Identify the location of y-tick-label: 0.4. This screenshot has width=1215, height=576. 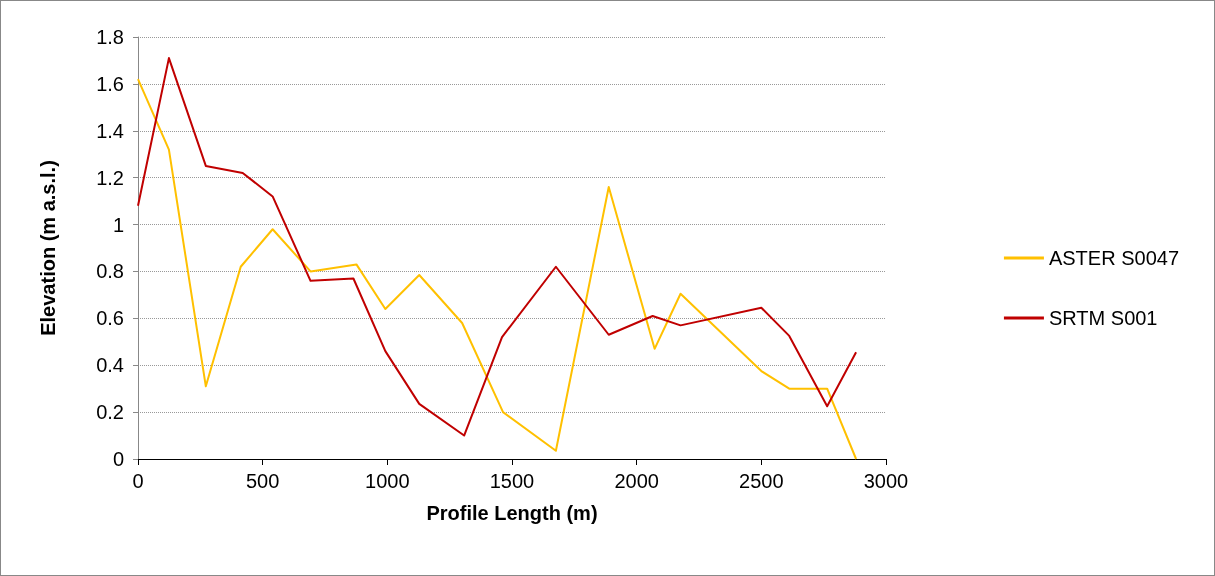
(110, 365).